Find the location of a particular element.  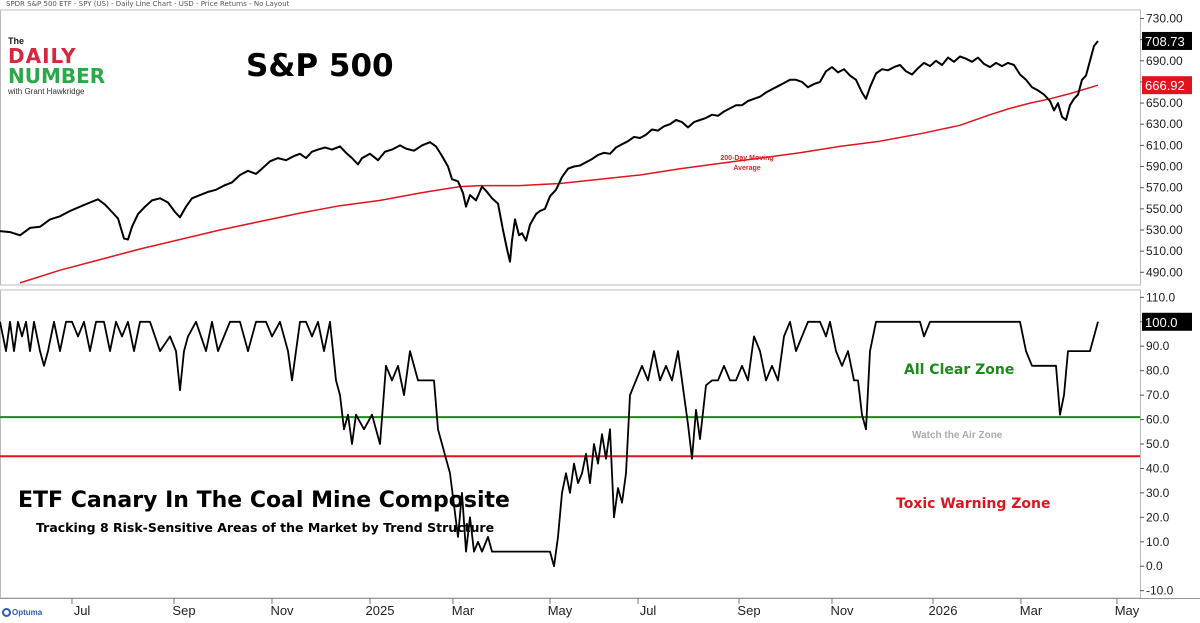

zone-toxic-label: Toxic Warning Zone is located at coordinates (973, 504).